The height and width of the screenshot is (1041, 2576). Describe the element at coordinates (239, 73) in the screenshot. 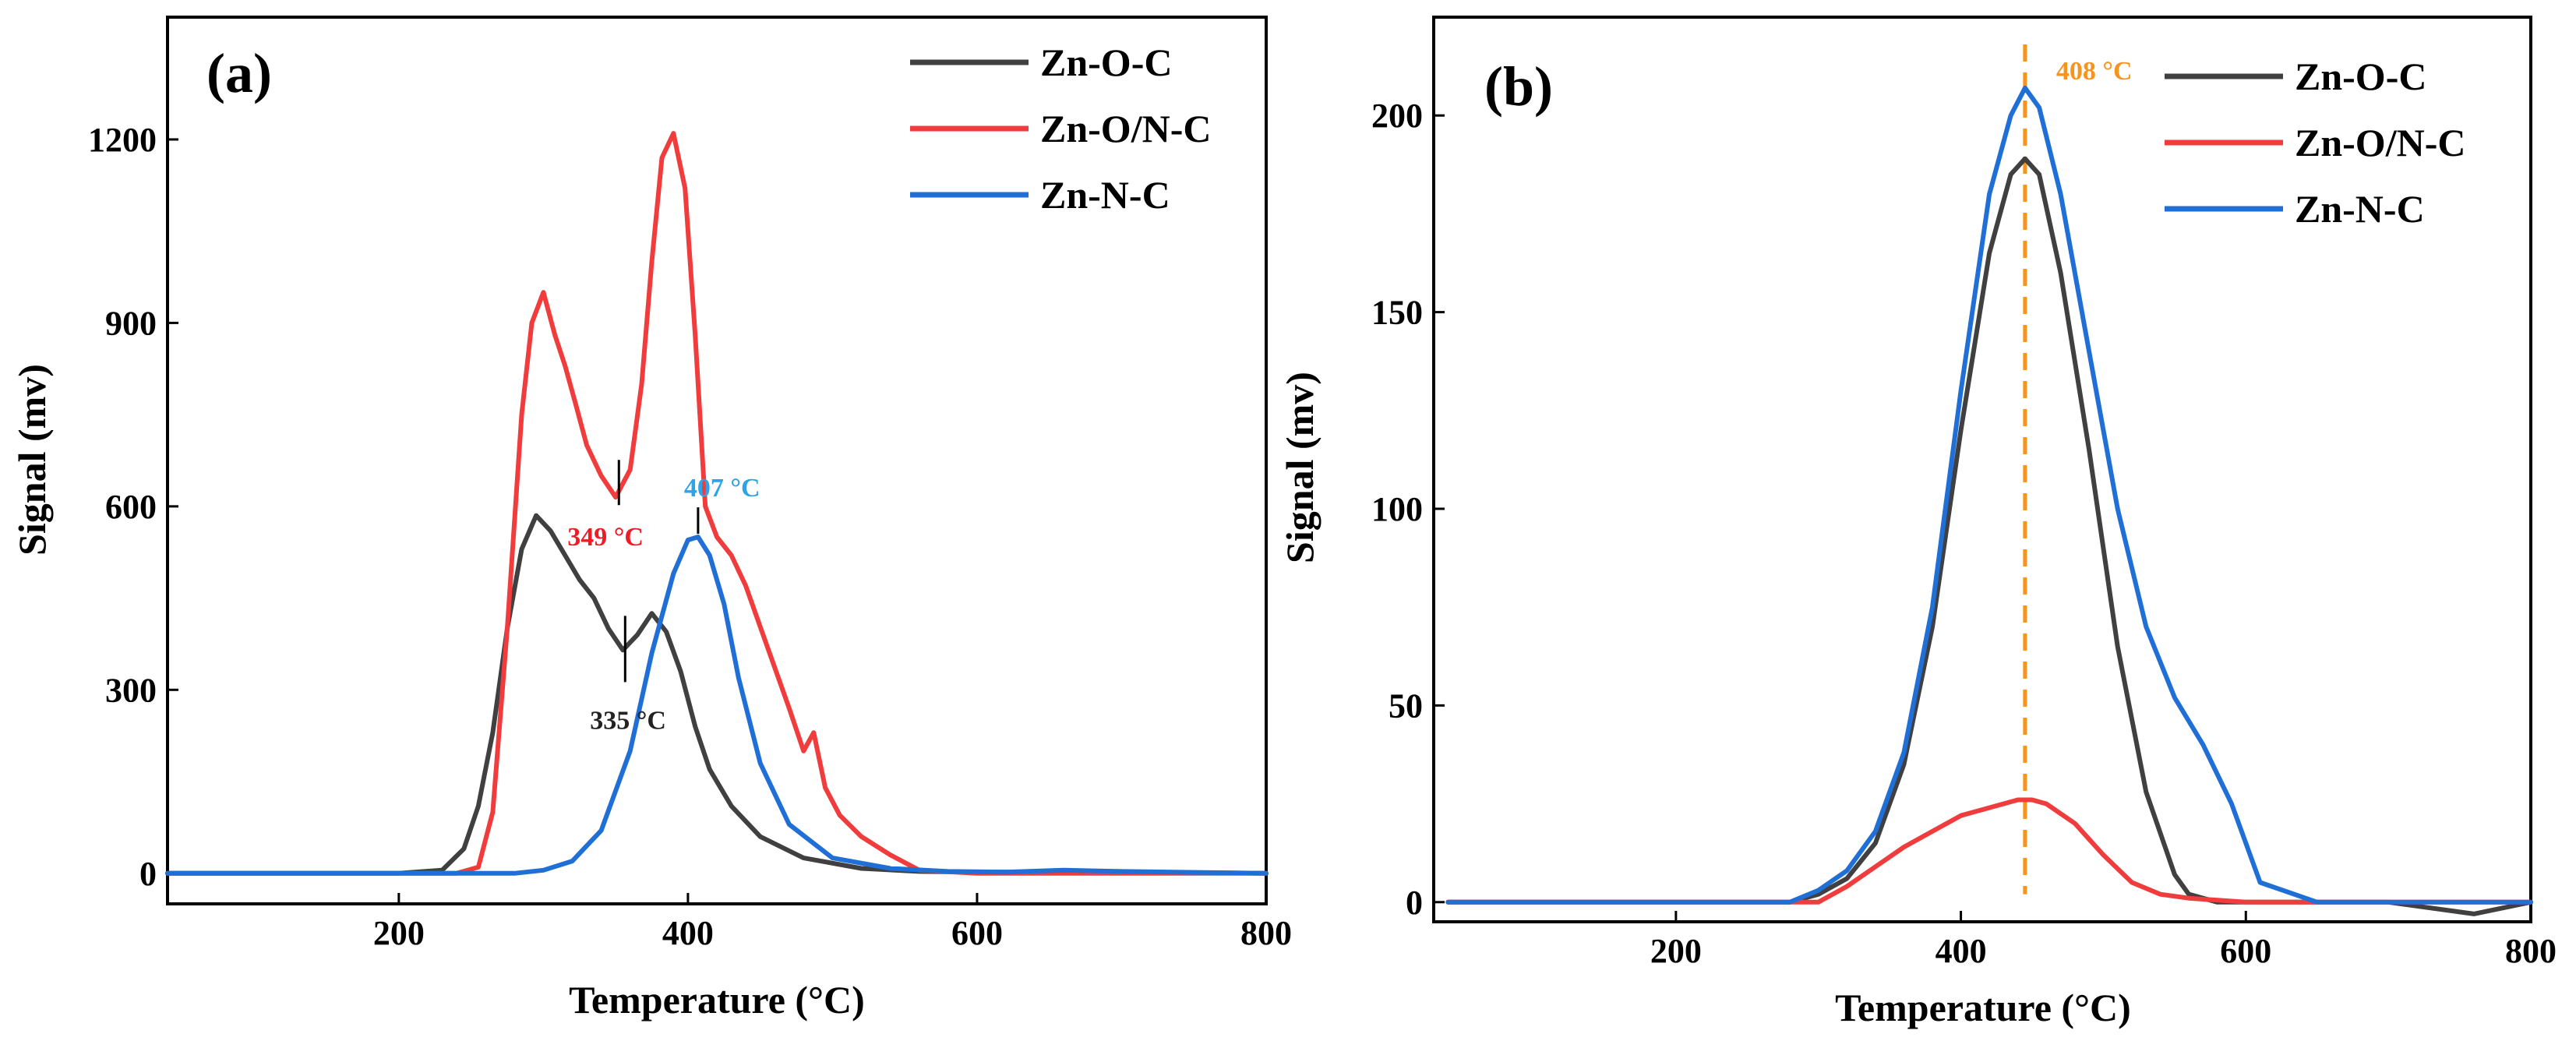

I see `panel-a-label: (a)` at that location.